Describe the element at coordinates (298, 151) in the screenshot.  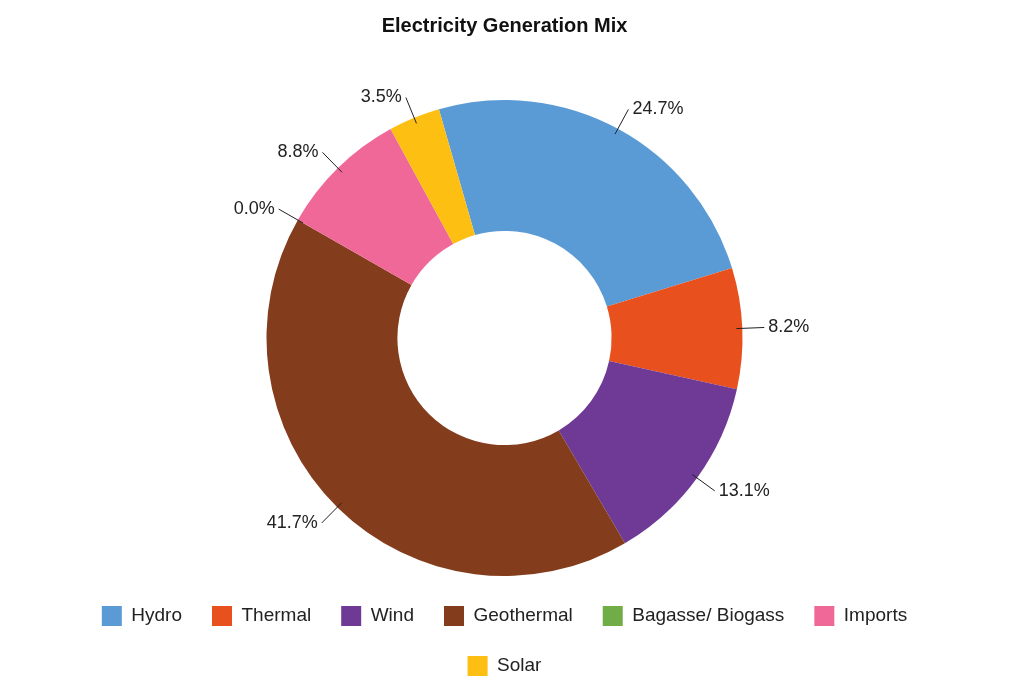
I see `data-label: 8.8%` at that location.